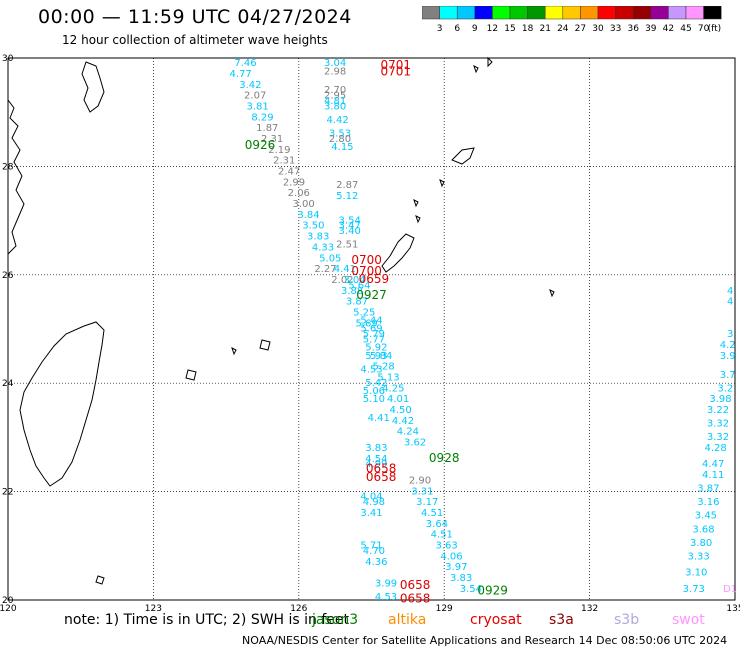 The width and height of the screenshot is (740, 650). I want to click on swh-value: 5.77, so click(374, 340).